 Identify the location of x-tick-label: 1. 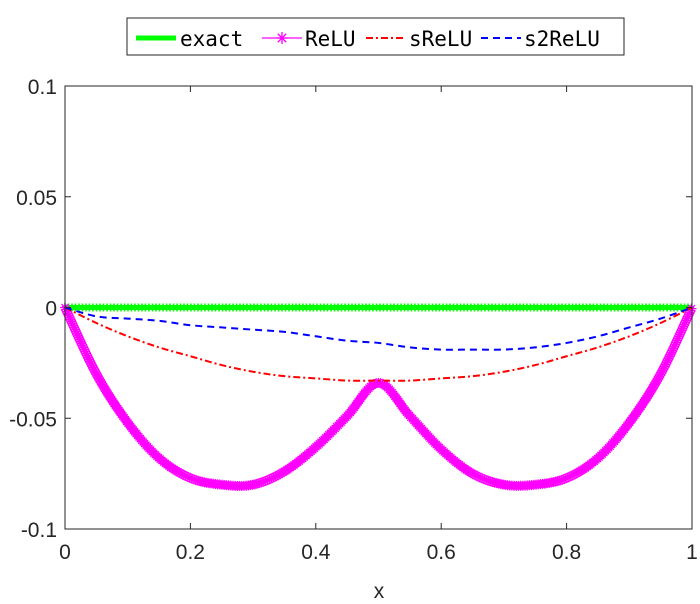
(692, 552).